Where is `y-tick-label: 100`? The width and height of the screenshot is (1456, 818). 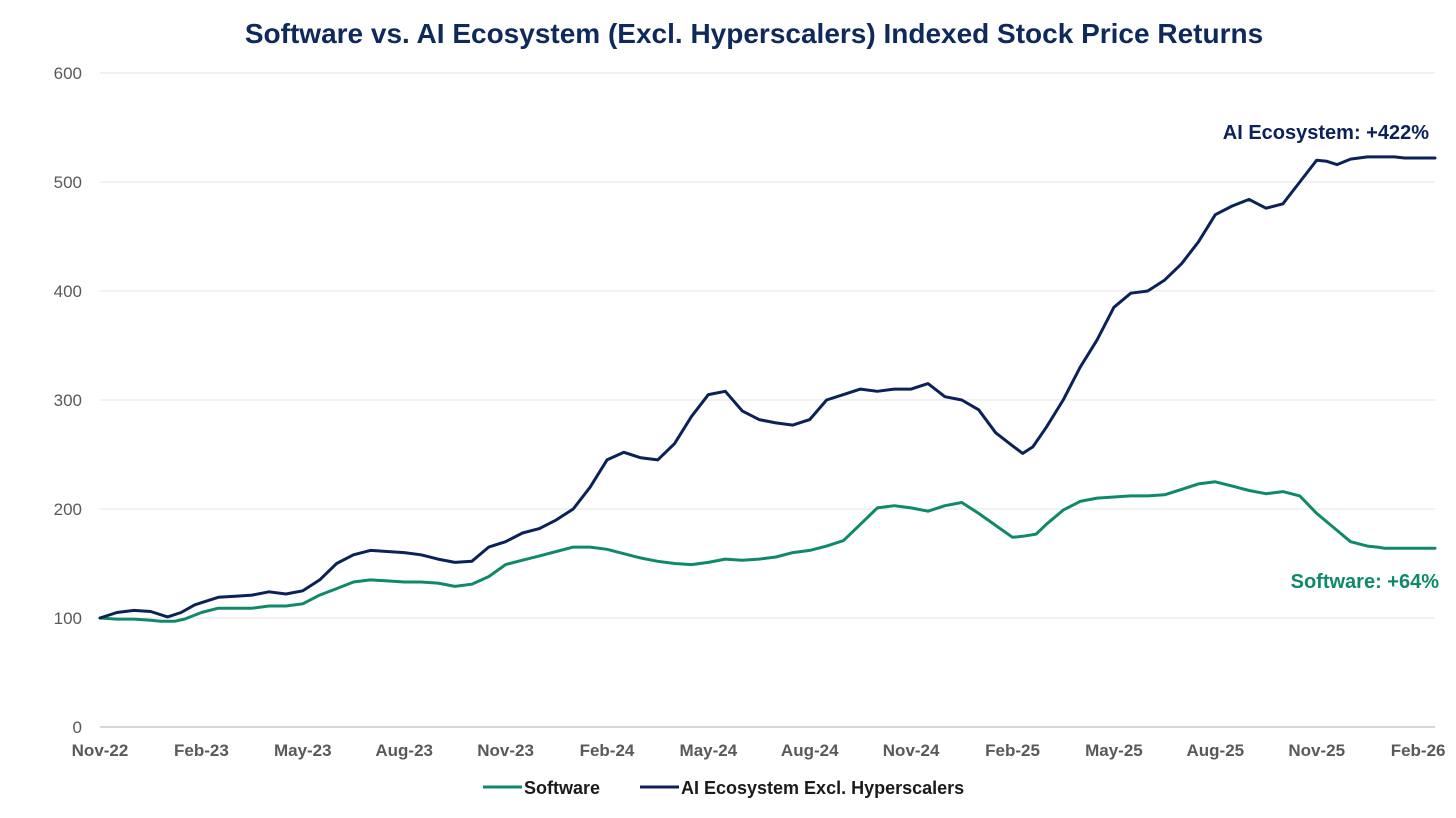
y-tick-label: 100 is located at coordinates (68, 618).